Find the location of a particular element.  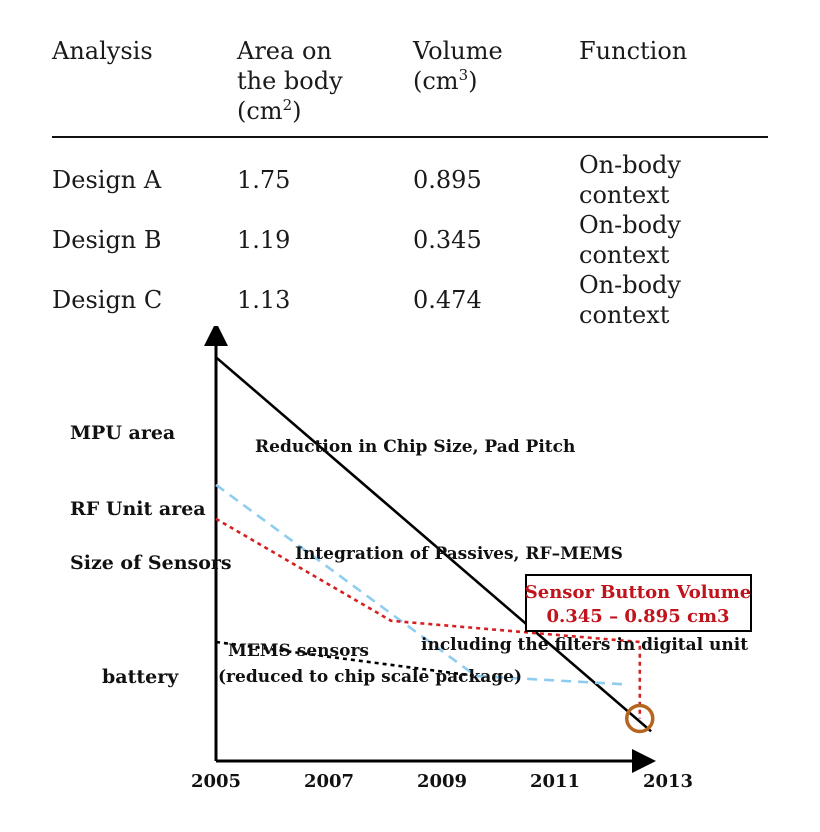

cell-area: 1.75 is located at coordinates (264, 180).